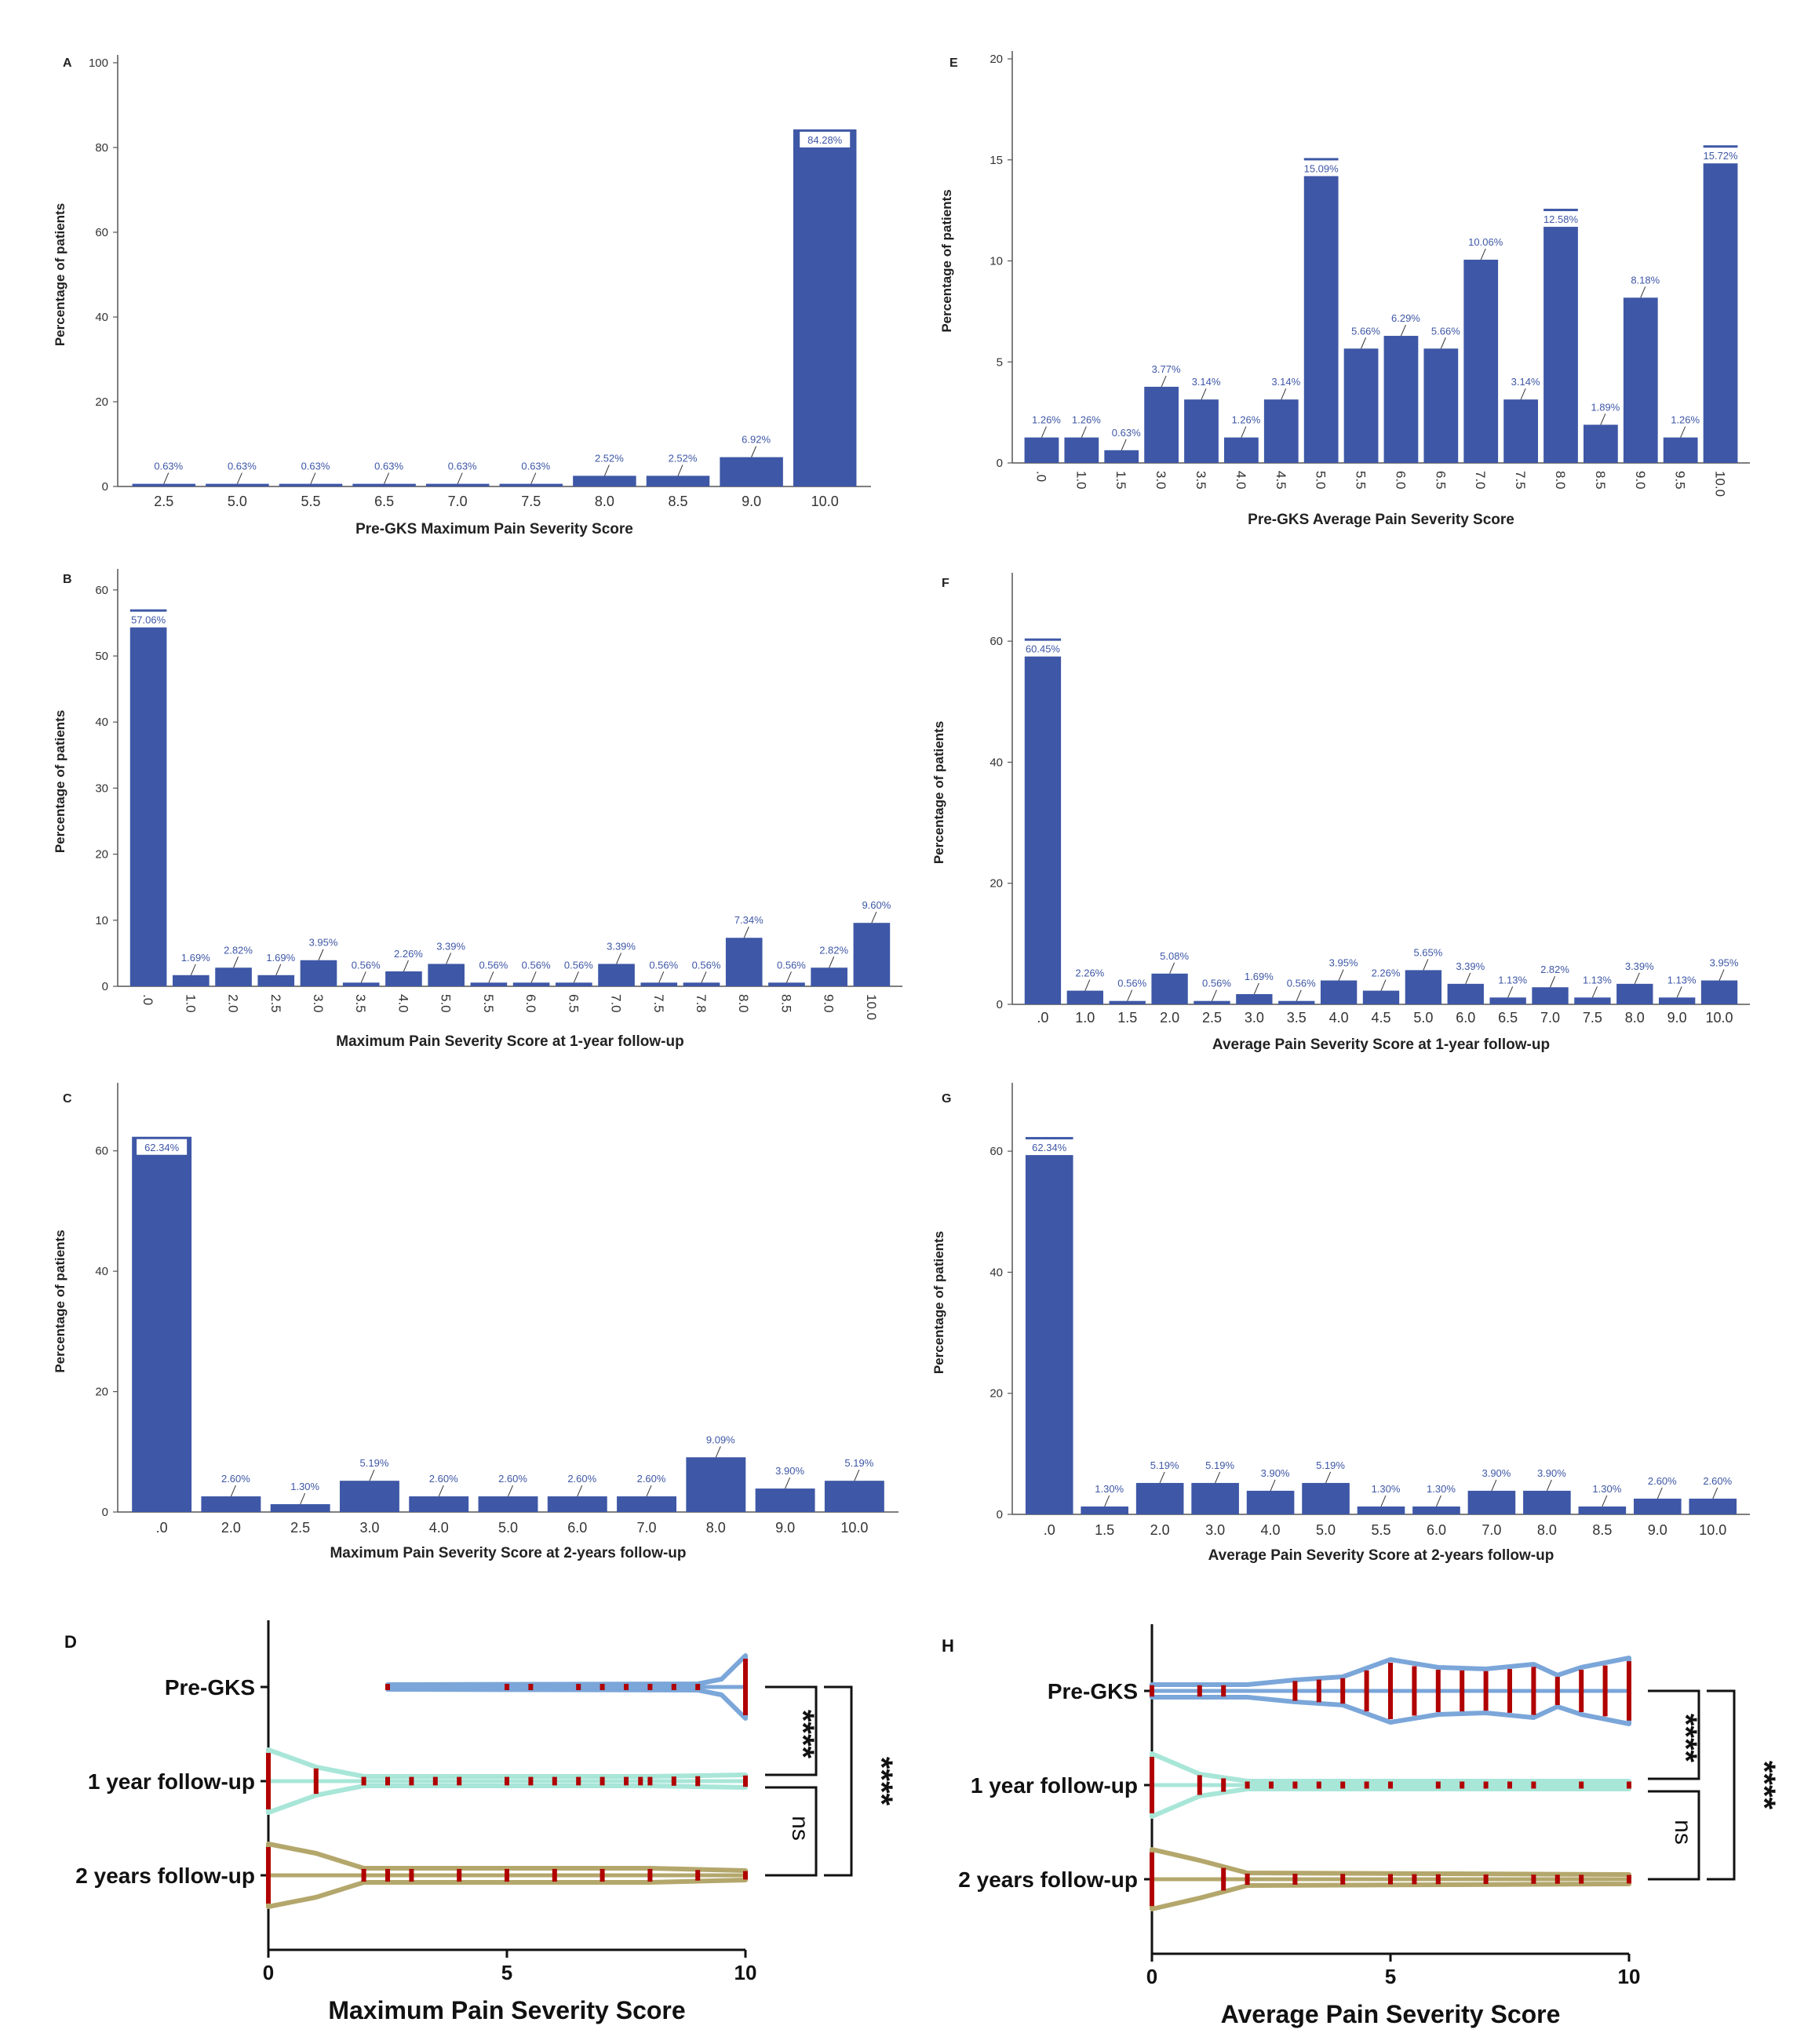 The height and width of the screenshot is (2044, 1815). What do you see at coordinates (1166, 369) in the screenshot?
I see `data-label: 3.77%` at bounding box center [1166, 369].